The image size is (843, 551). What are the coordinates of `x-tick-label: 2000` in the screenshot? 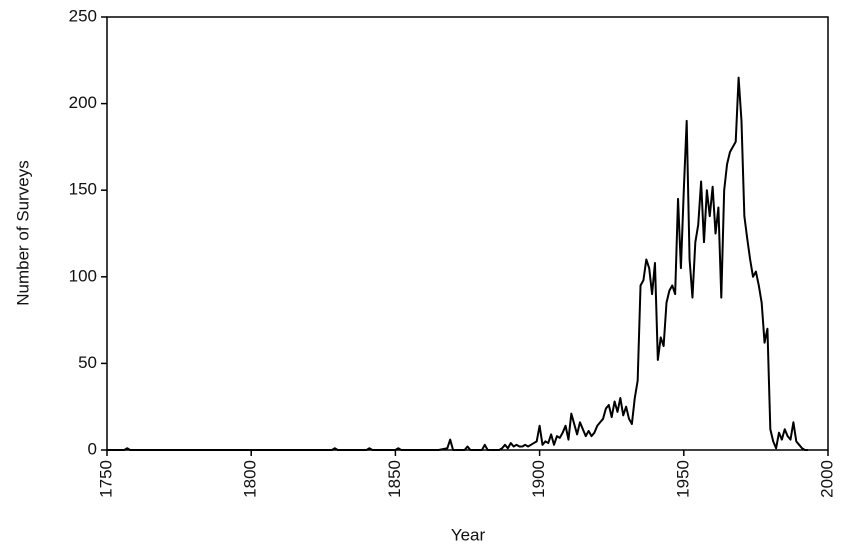 It's located at (826, 479).